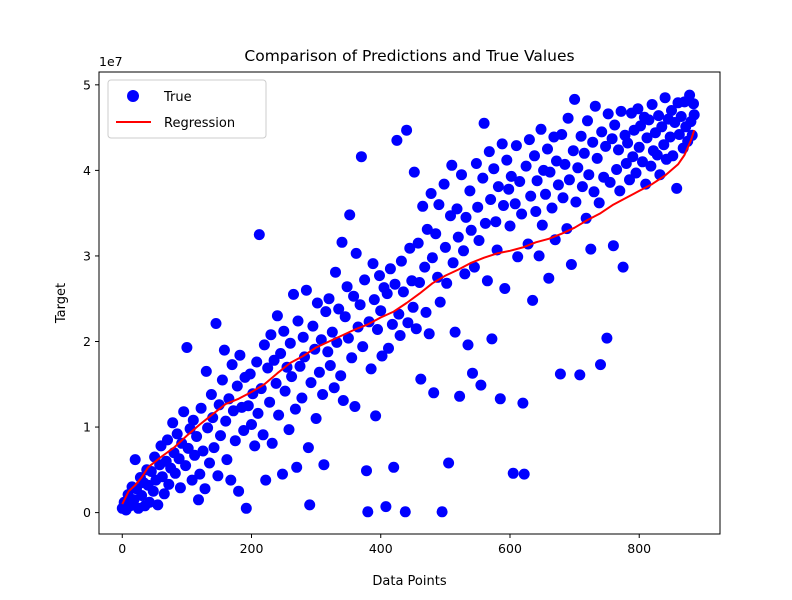  Describe the element at coordinates (87, 512) in the screenshot. I see `y-tick-label: 0` at that location.